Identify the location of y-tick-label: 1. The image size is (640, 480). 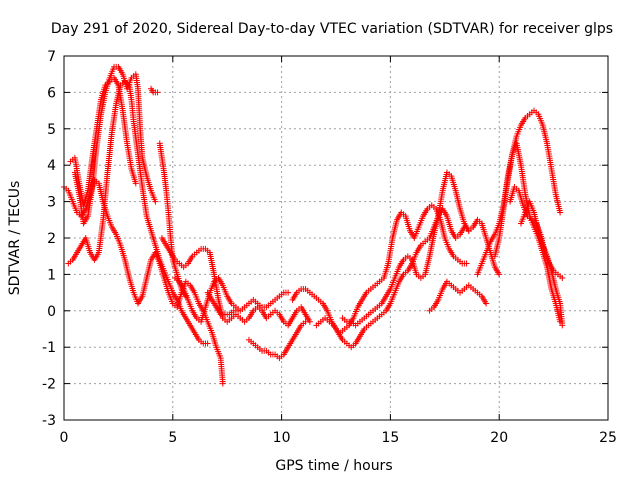
(51, 275).